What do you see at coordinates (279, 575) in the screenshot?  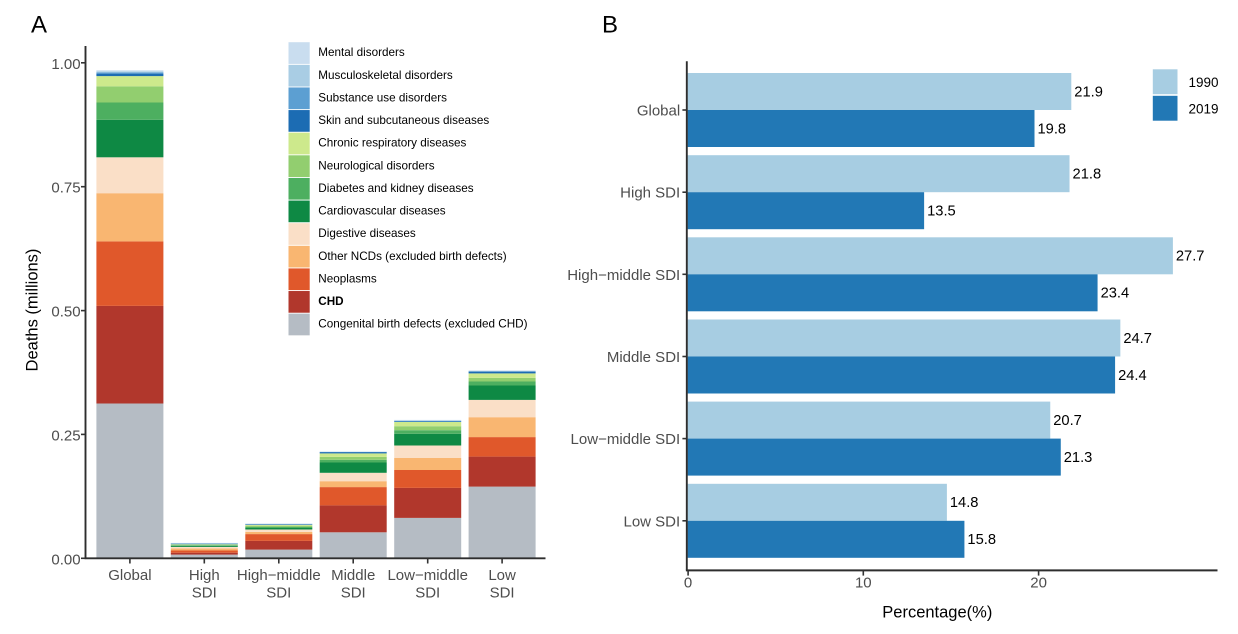 I see `svg-text: High−middle` at bounding box center [279, 575].